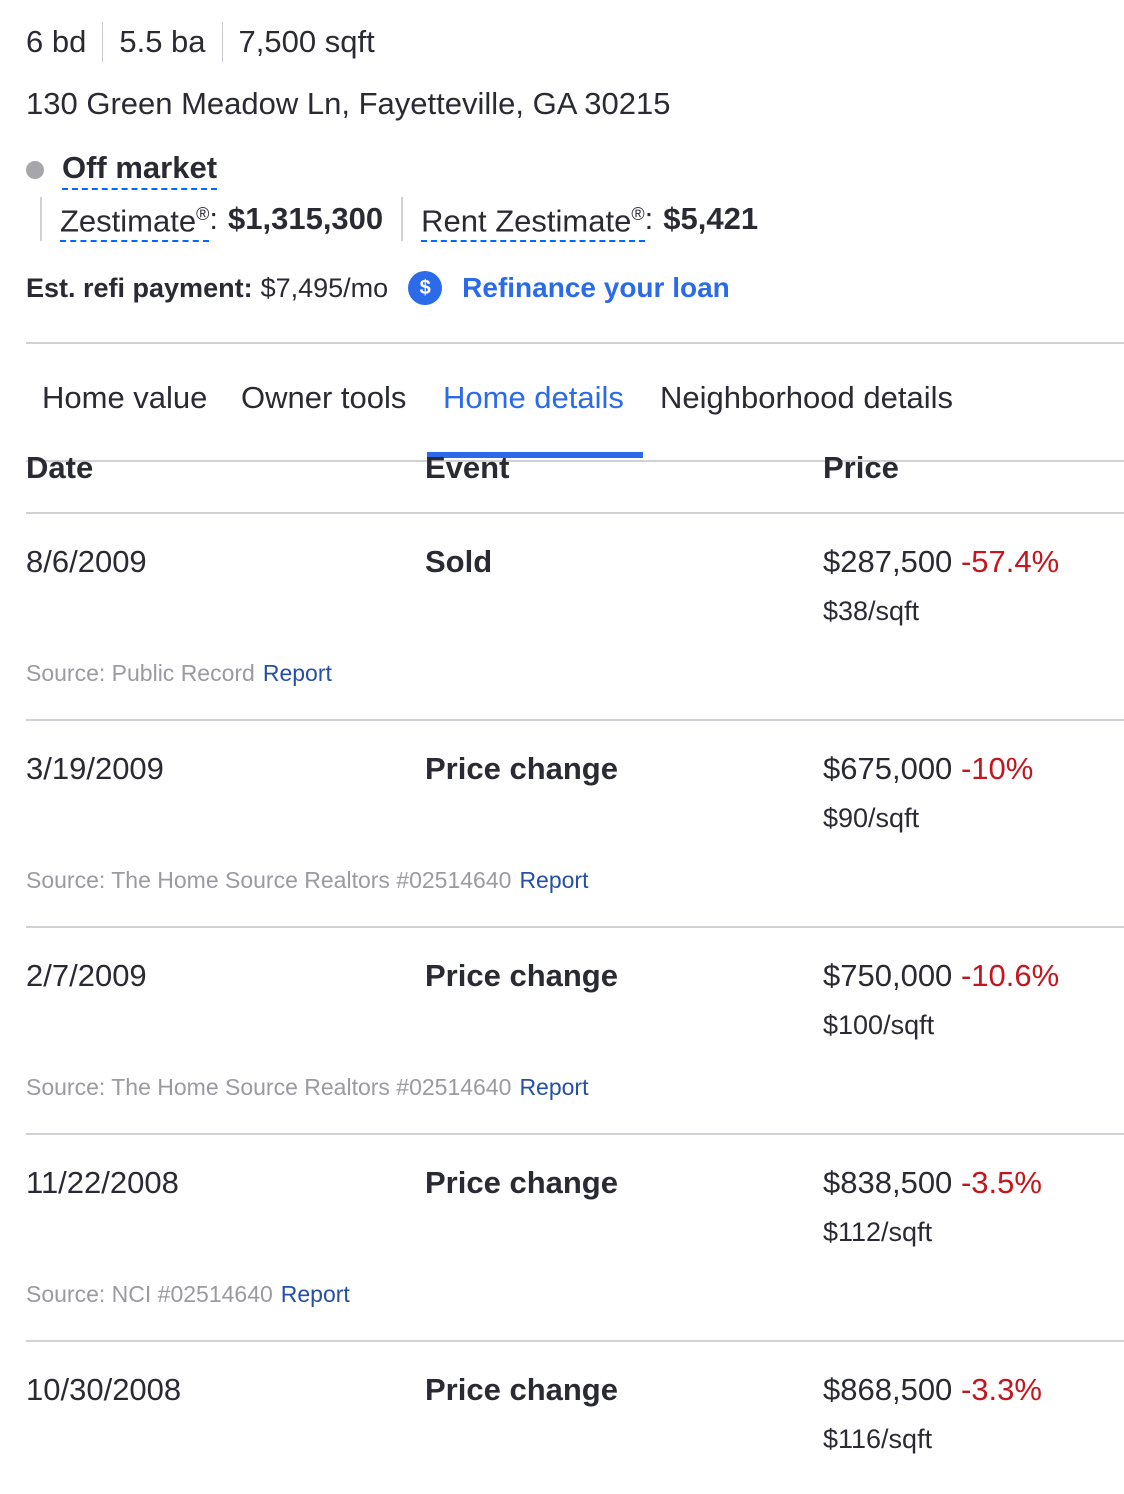  I want to click on row-price-value: $750,000, so click(888, 975).